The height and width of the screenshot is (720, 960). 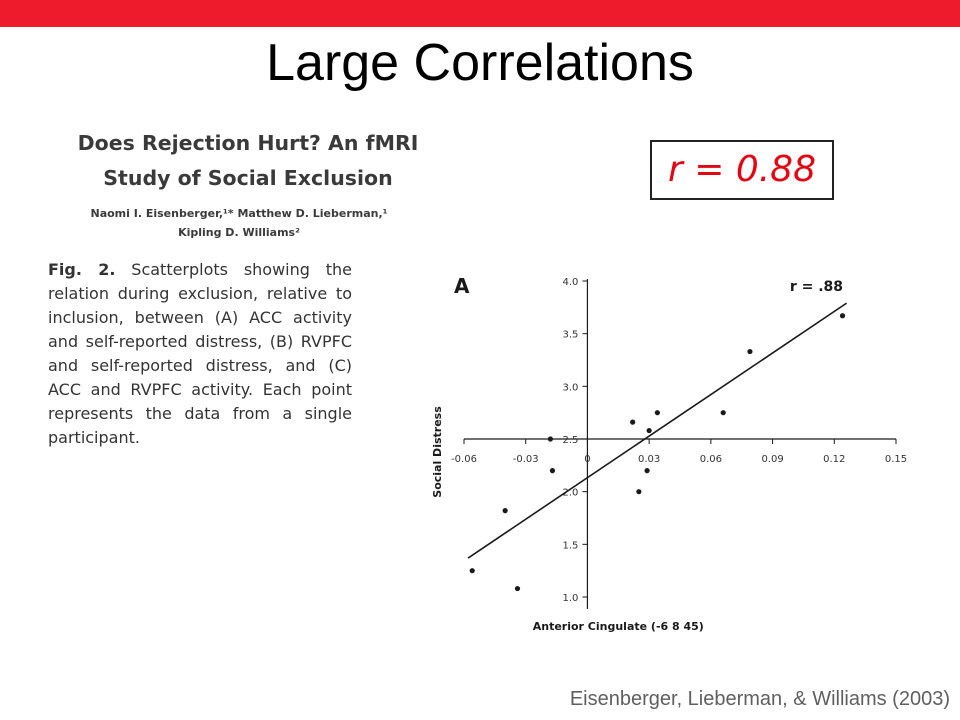 What do you see at coordinates (480, 13) in the screenshot?
I see `top-accent-bar` at bounding box center [480, 13].